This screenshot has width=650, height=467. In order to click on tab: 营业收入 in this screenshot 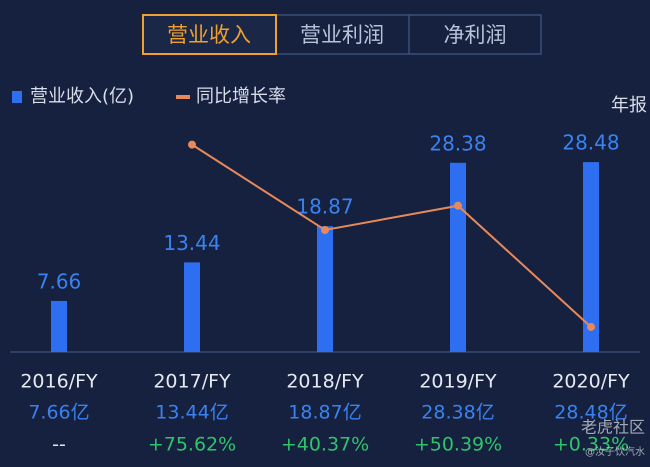, I will do `click(209, 35)`.